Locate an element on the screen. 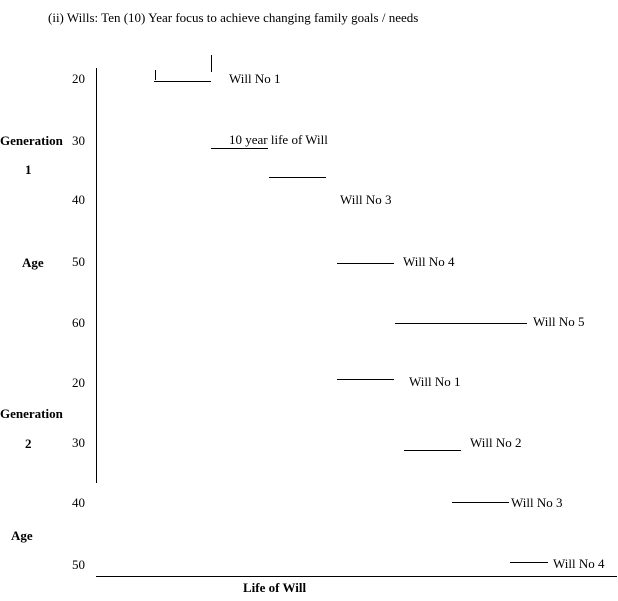 This screenshot has height=601, width=618. age-tick: 60 is located at coordinates (78, 322).